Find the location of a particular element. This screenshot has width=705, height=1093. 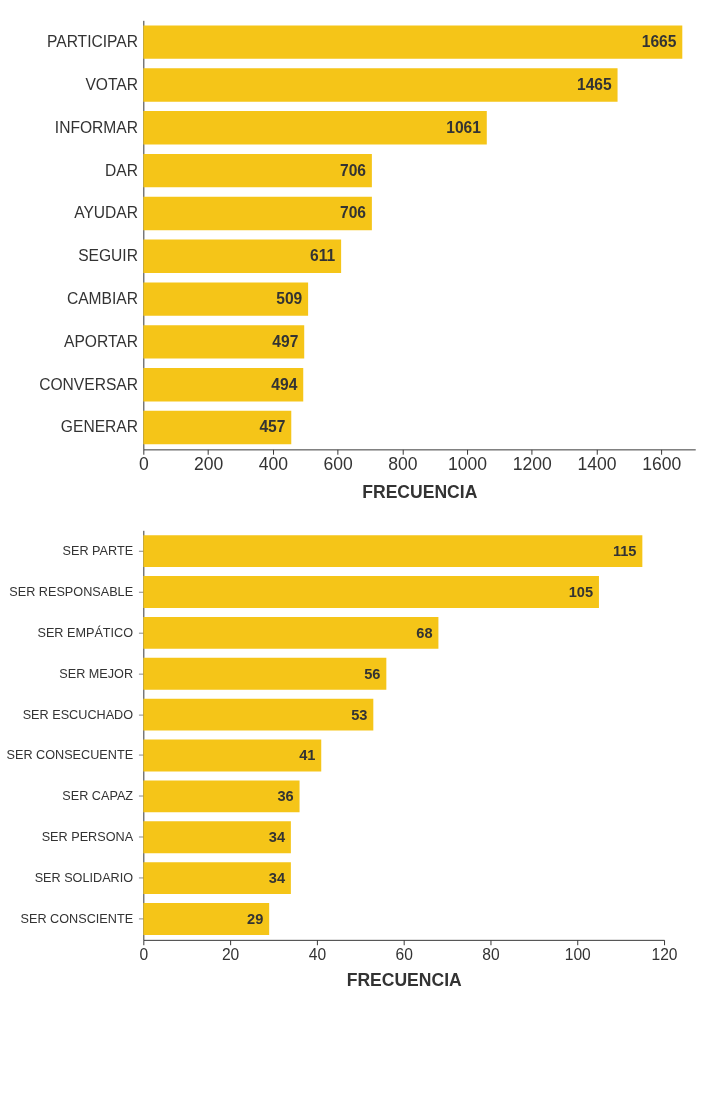

x-tick-label: 400 is located at coordinates (273, 464).